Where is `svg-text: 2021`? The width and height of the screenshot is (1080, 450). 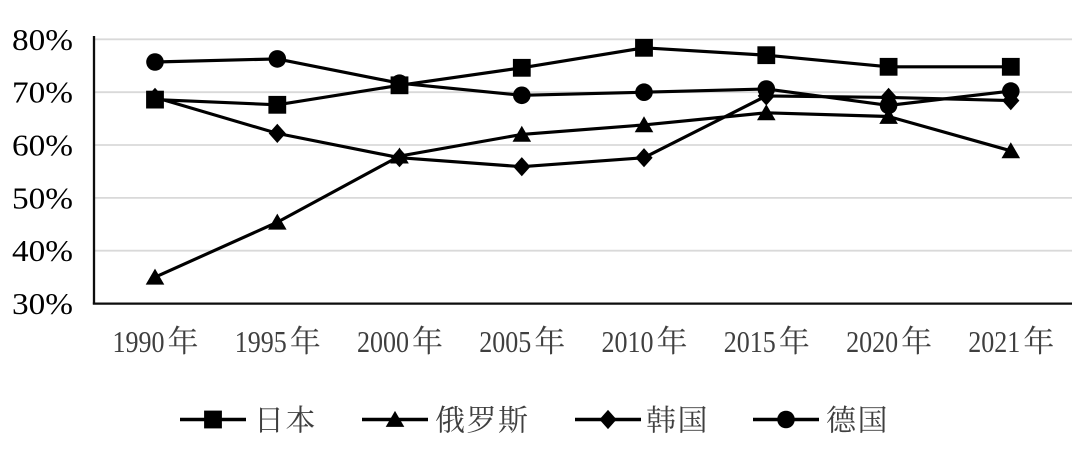 svg-text: 2021 is located at coordinates (994, 341).